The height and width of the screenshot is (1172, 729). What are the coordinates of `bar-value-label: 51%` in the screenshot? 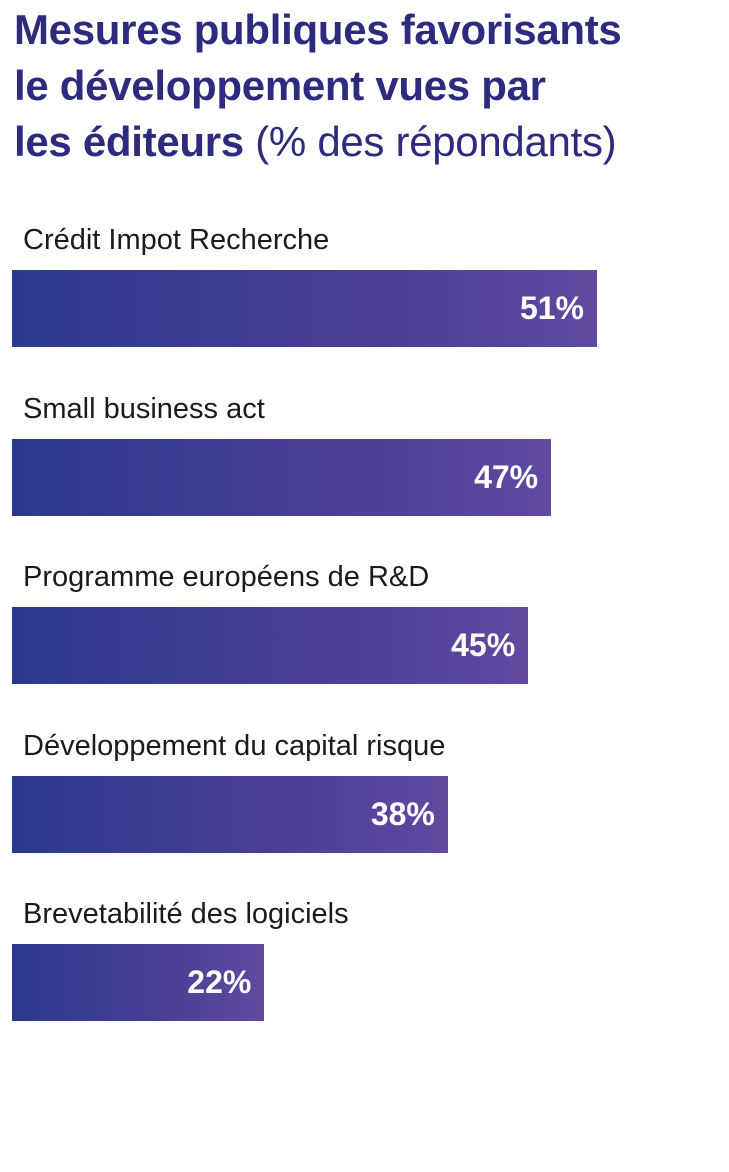 It's located at (551, 308).